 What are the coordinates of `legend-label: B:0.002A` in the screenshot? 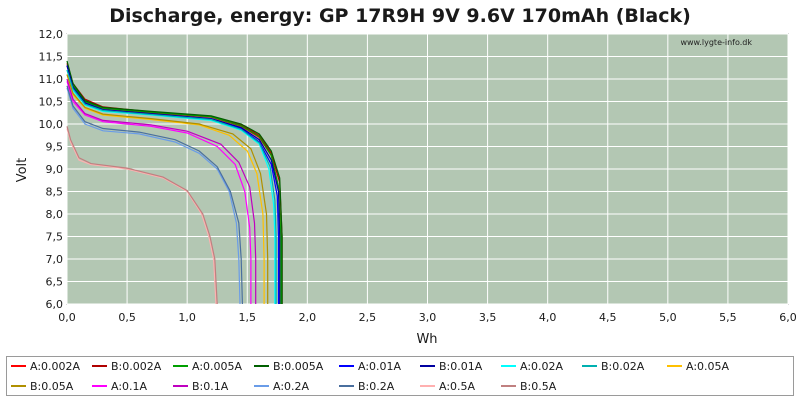 It's located at (136, 366).